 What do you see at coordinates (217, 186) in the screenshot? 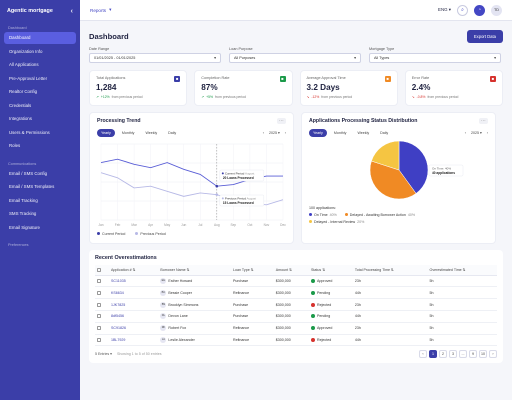
I see `hover-point-current` at bounding box center [217, 186].